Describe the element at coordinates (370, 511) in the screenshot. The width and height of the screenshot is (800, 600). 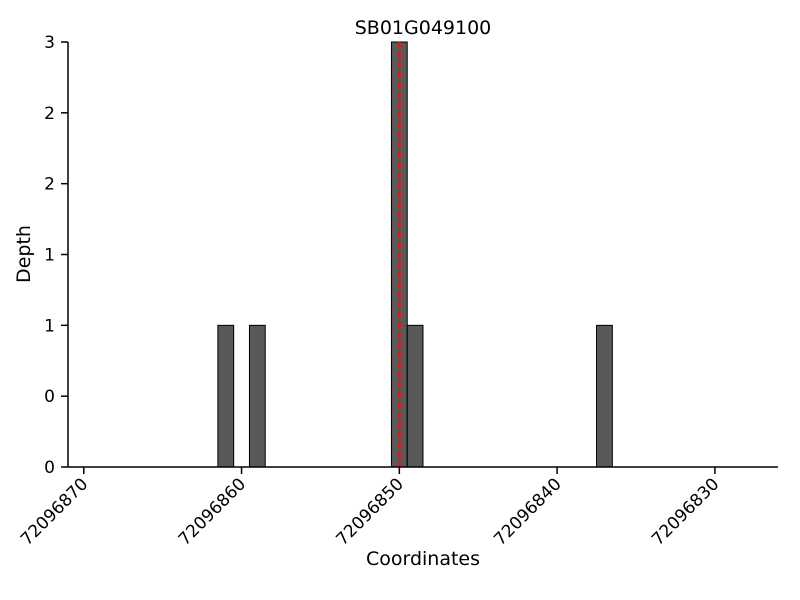
I see `x-tick-label: 72096850` at that location.